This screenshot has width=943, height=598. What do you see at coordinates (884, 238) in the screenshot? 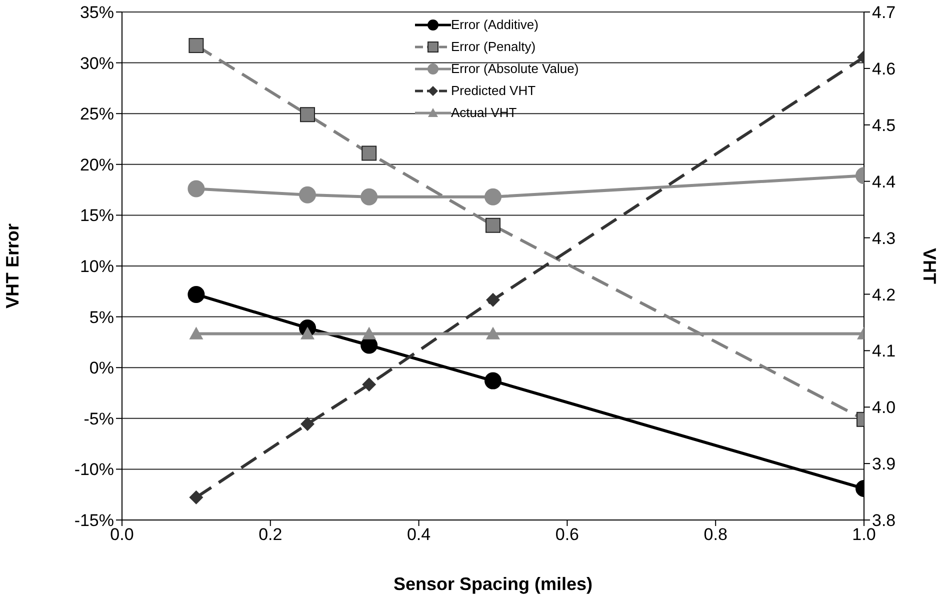
I see `y2-tick-label: 4.3` at bounding box center [884, 238].